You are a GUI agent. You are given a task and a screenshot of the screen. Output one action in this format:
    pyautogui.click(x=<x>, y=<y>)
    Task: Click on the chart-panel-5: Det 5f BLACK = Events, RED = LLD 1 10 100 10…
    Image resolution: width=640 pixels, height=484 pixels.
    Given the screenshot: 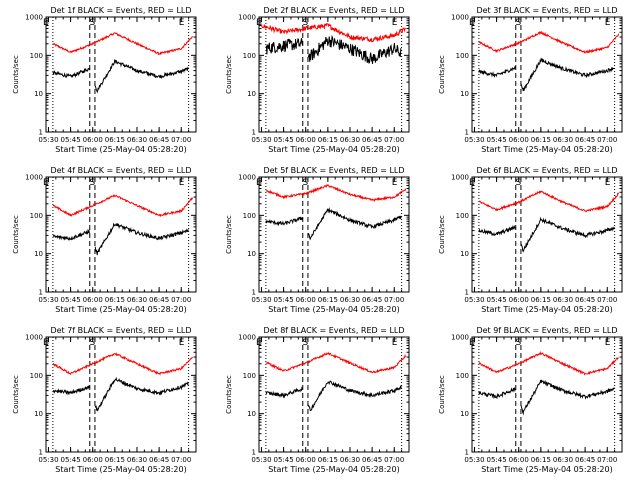 What is the action you would take?
    pyautogui.click(x=317, y=240)
    